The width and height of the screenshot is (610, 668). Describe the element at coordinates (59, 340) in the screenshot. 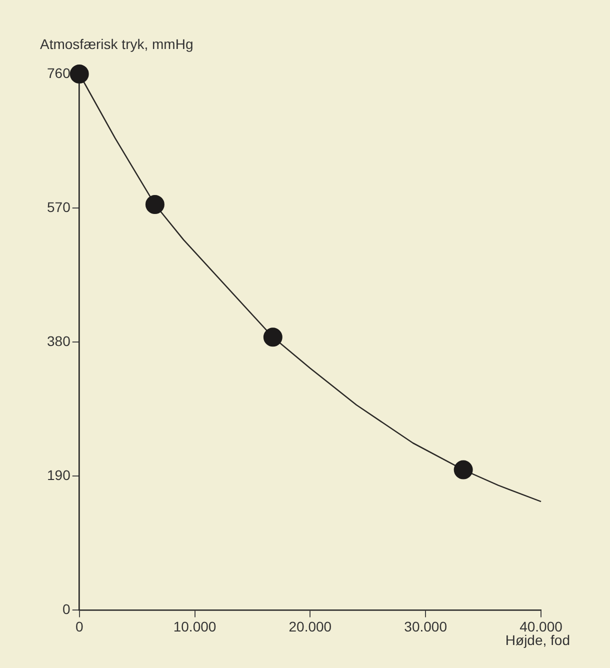

I see `y-tick-label: 380` at that location.